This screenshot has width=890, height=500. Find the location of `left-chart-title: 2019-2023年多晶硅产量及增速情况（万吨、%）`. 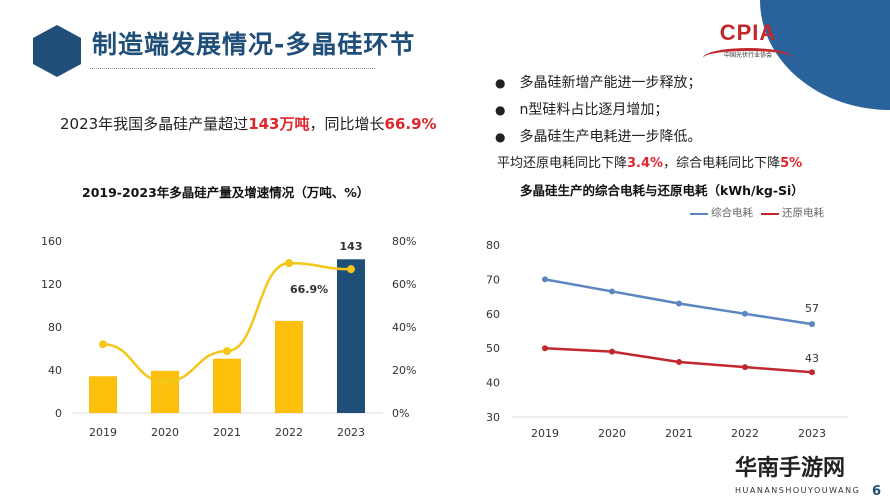

left-chart-title: 2019-2023年多晶硅产量及增速情况（万吨、%） is located at coordinates (226, 192).